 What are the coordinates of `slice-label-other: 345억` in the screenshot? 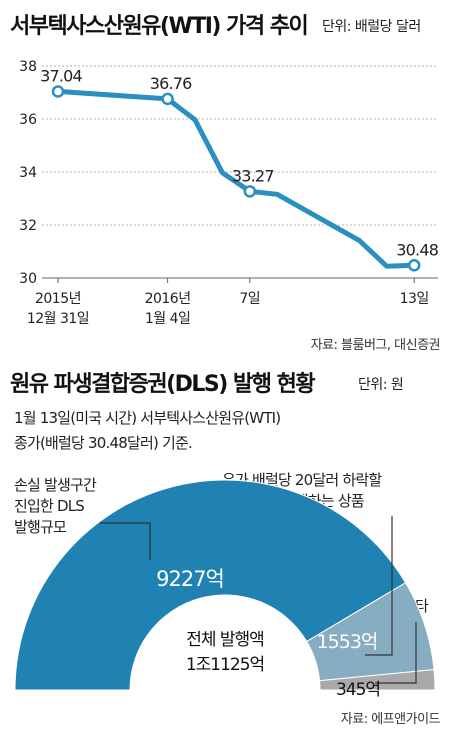 It's located at (358, 690).